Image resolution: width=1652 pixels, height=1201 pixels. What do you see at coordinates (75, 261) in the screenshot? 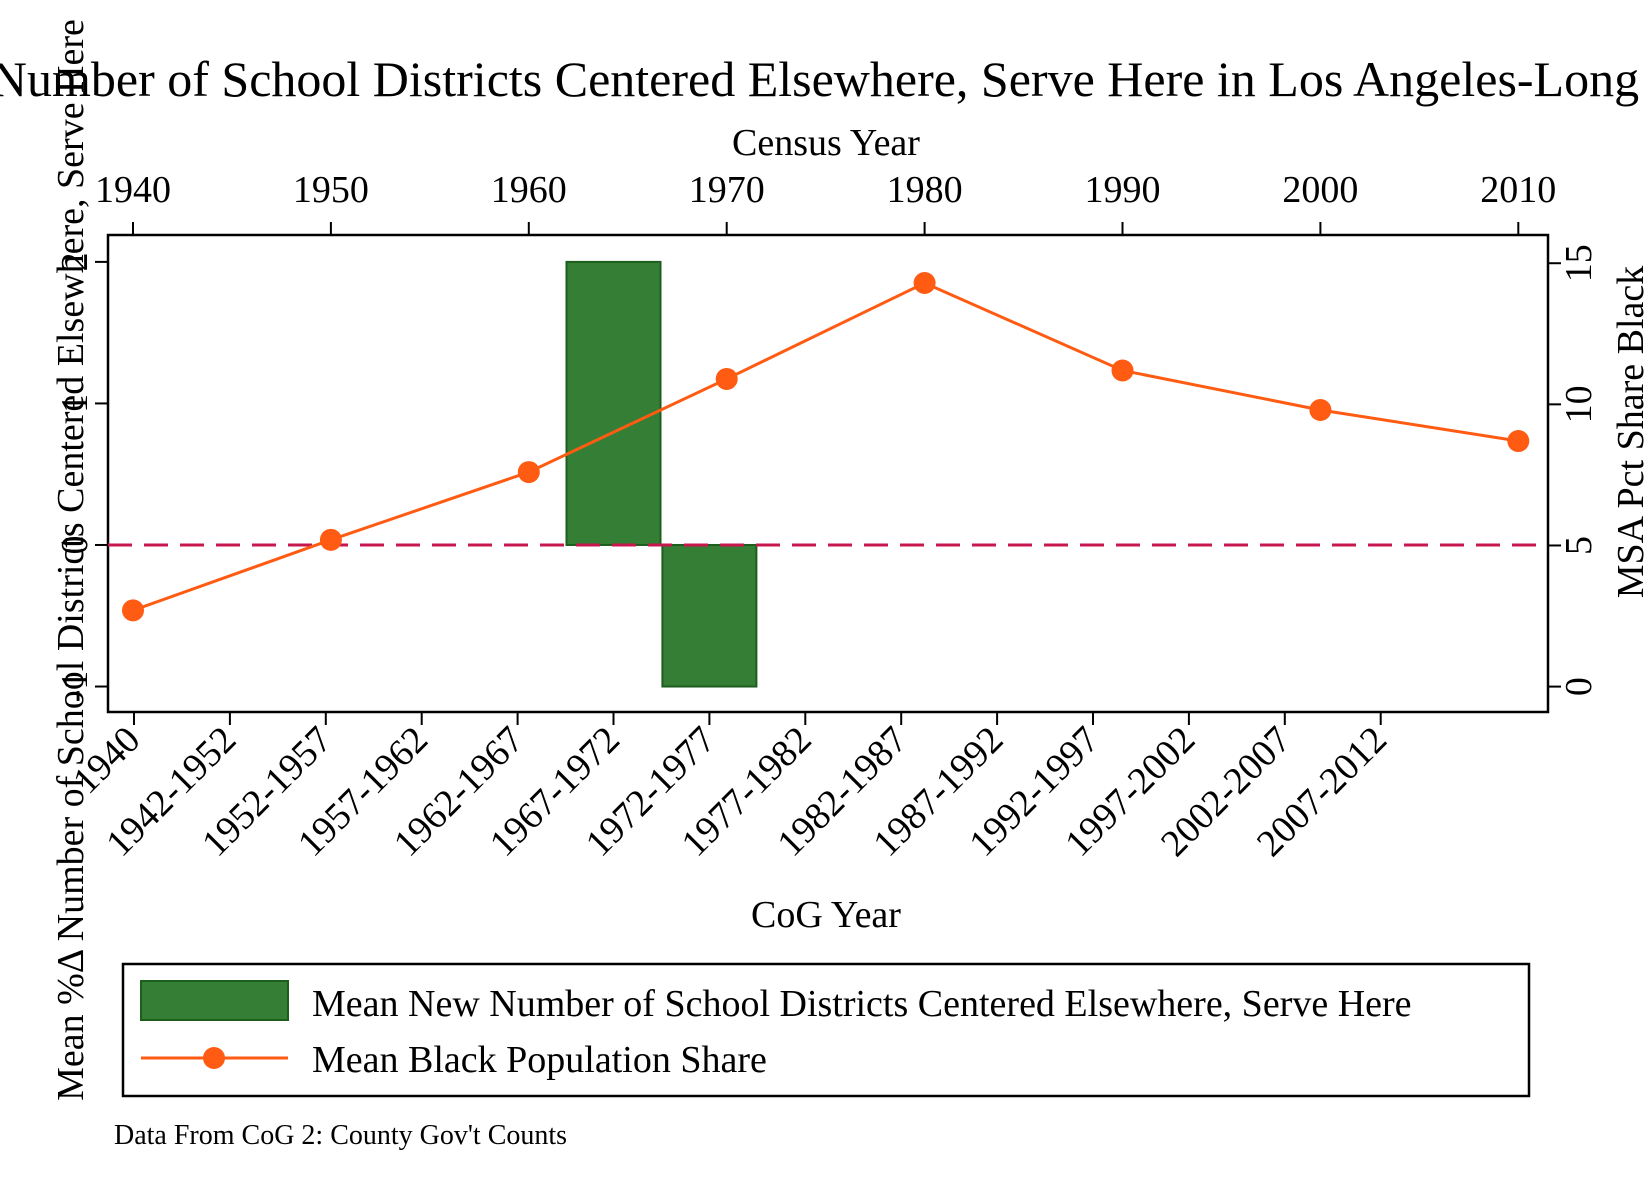
I see `left-axis-tick-label: 2` at bounding box center [75, 261].